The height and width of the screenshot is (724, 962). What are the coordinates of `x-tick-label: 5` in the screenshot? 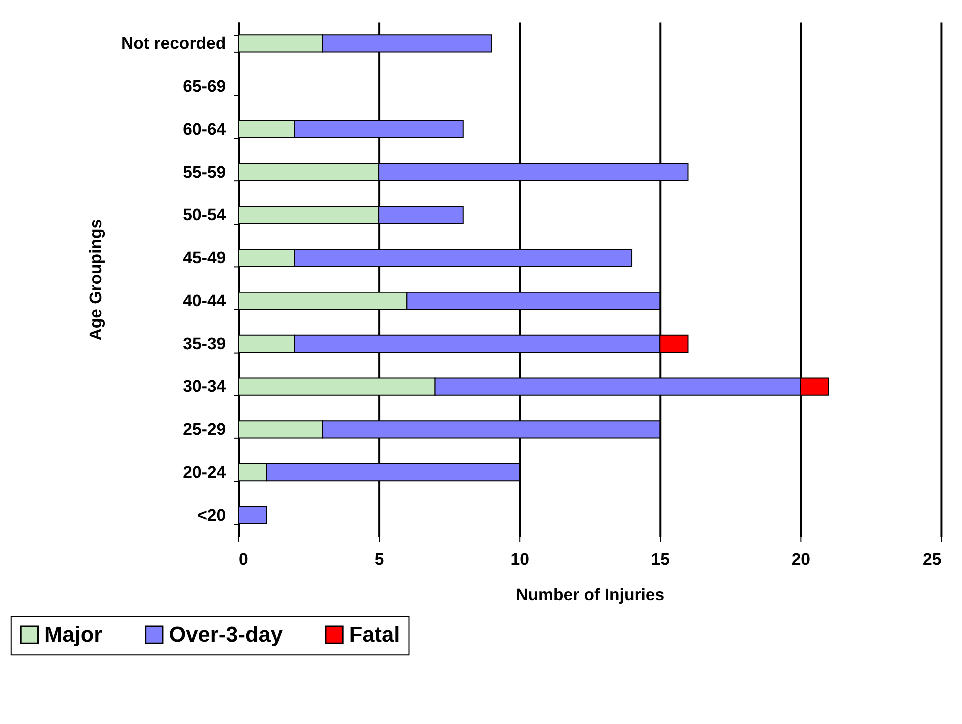 It's located at (379, 560).